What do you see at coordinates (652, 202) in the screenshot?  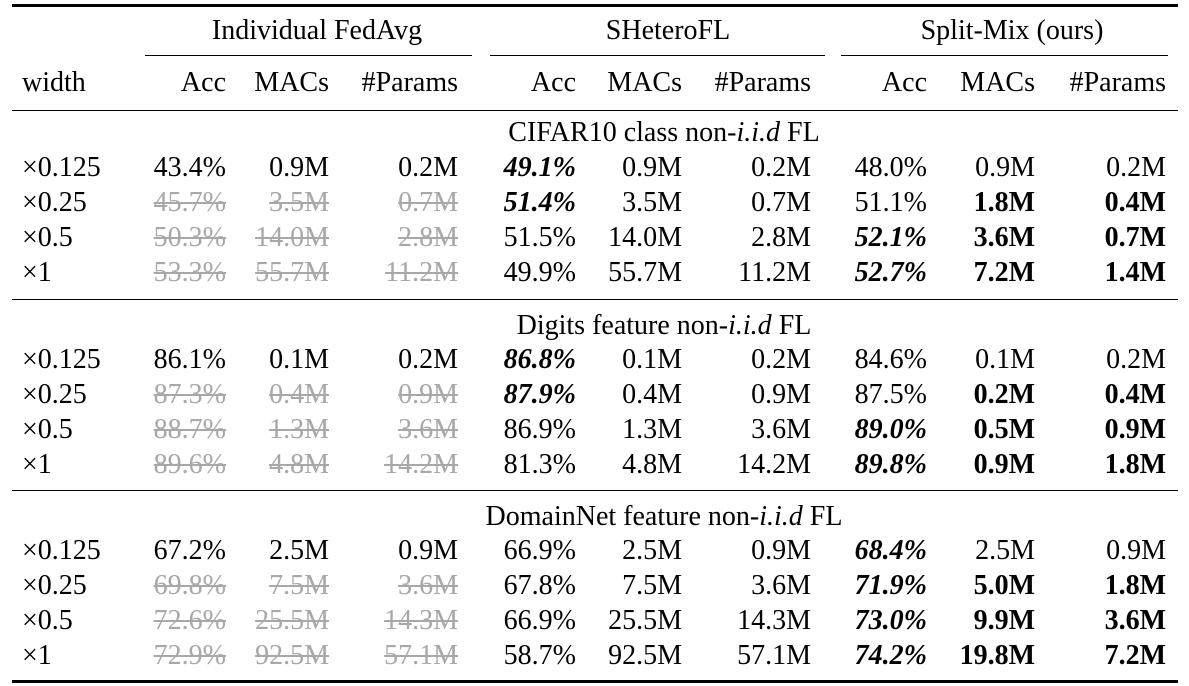 I see `cell: 3.5M` at bounding box center [652, 202].